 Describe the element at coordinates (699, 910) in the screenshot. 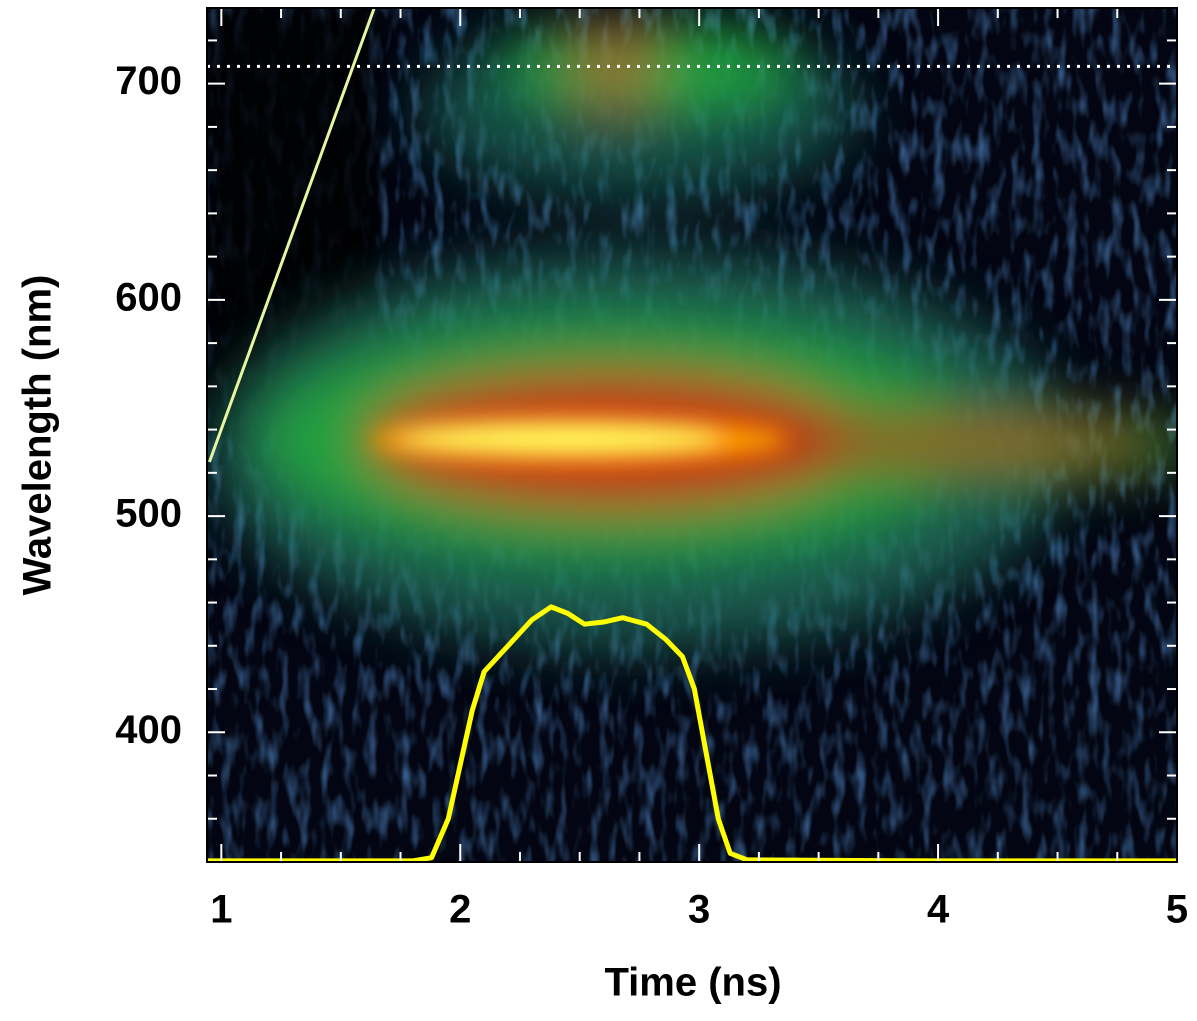

I see `x-tick-label: 3` at that location.